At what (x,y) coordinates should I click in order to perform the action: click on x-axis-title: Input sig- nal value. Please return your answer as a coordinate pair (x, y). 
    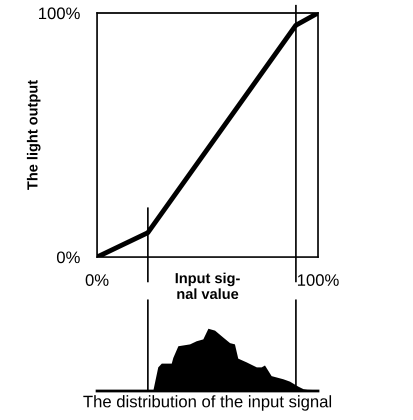
    Looking at the image, I should click on (208, 286).